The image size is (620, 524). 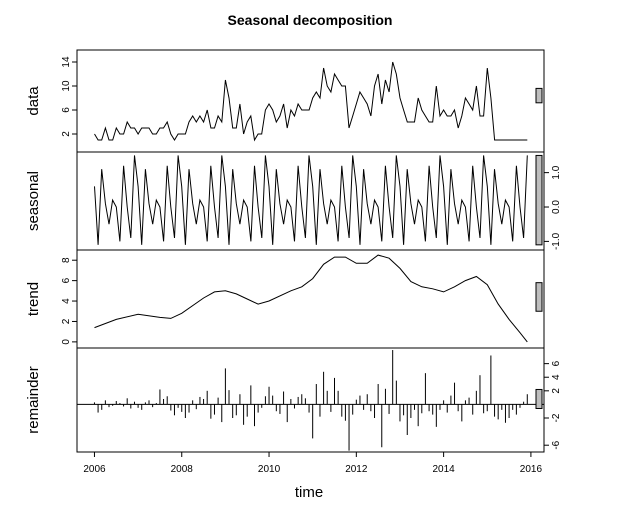 What do you see at coordinates (309, 492) in the screenshot?
I see `x-axis-title: time` at bounding box center [309, 492].